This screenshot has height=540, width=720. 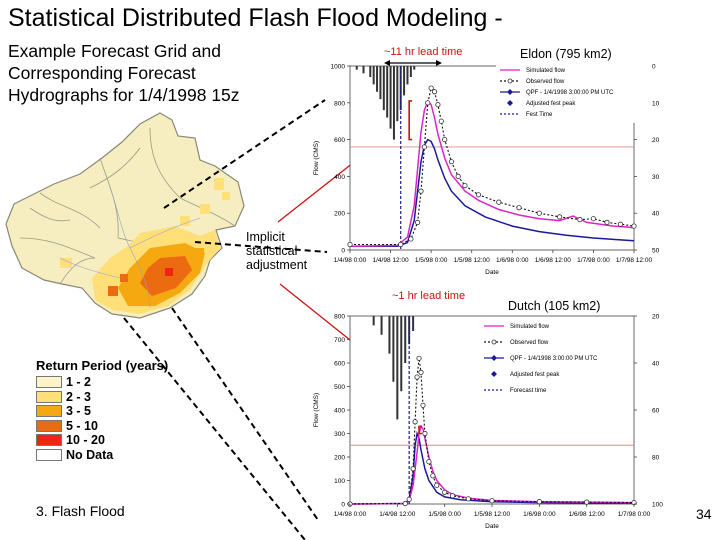 What do you see at coordinates (79, 382) in the screenshot?
I see `legend-label: 1 - 2` at bounding box center [79, 382].